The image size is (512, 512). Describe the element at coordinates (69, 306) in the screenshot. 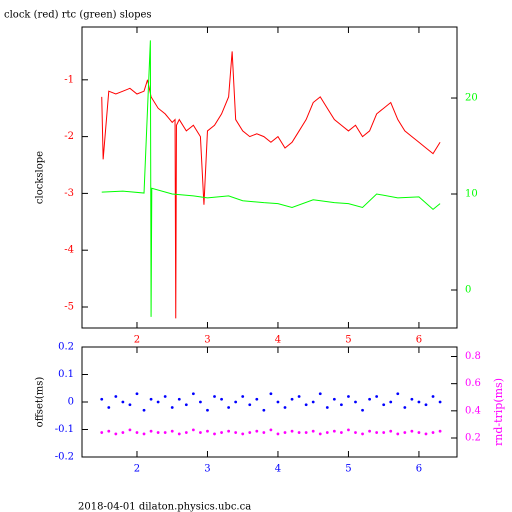

I see `y-tick-label: -5` at that location.